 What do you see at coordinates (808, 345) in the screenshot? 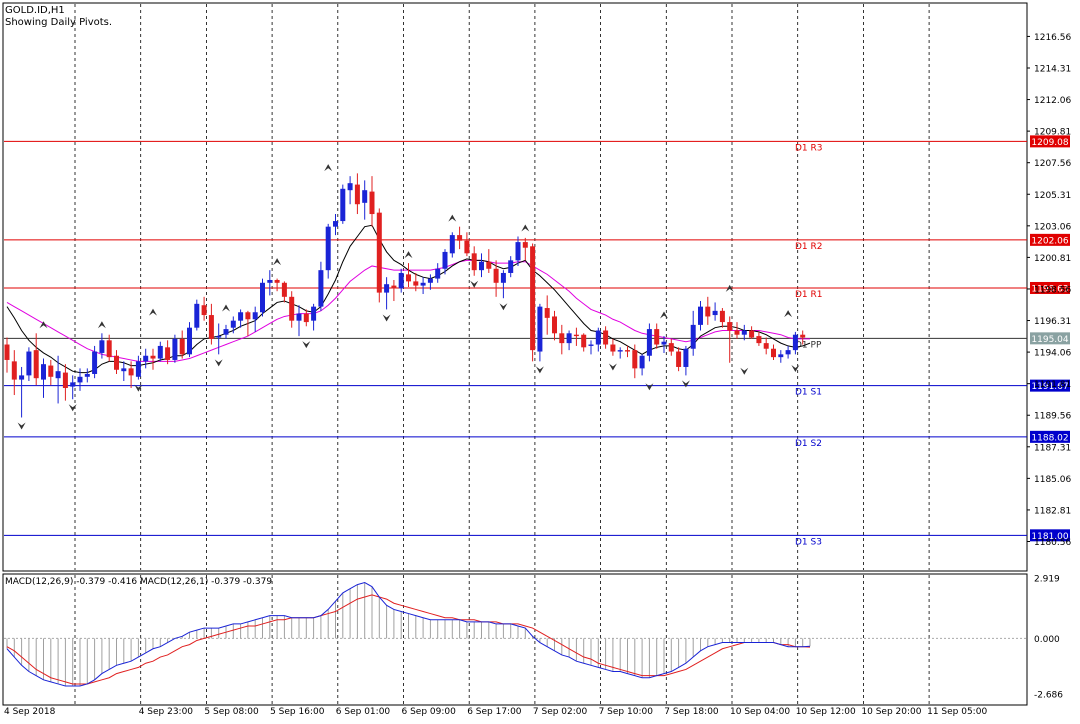
I see `pivot-label: D1 PP` at bounding box center [808, 345].